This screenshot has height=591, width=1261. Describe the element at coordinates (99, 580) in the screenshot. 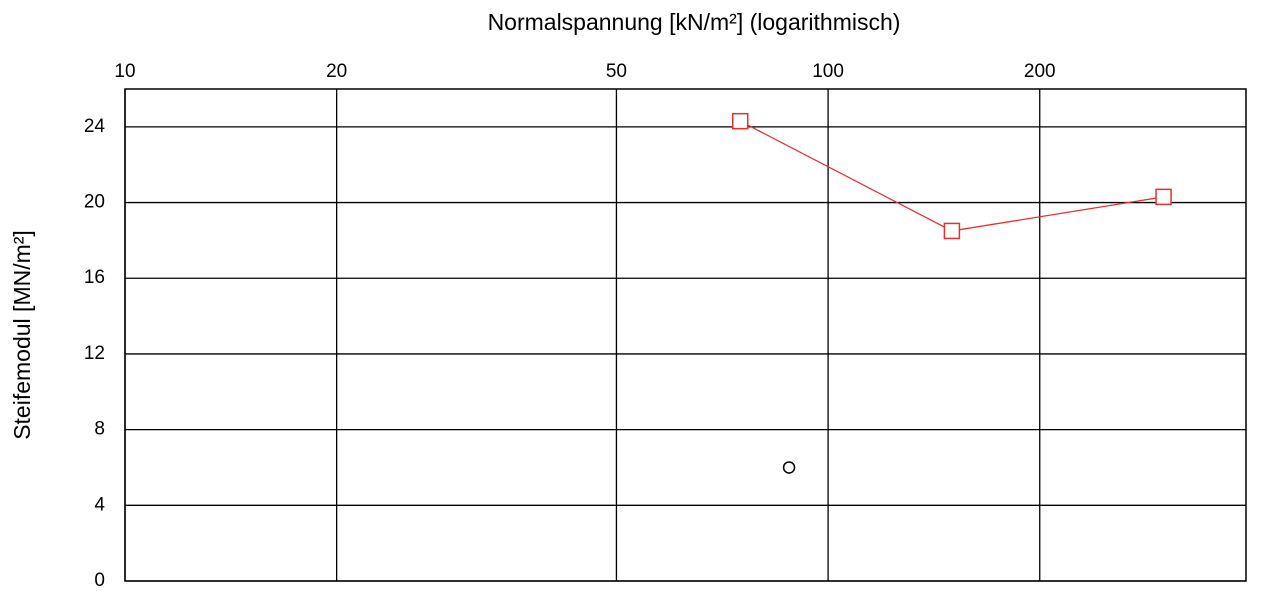

I see `y-tick-label: 0` at that location.